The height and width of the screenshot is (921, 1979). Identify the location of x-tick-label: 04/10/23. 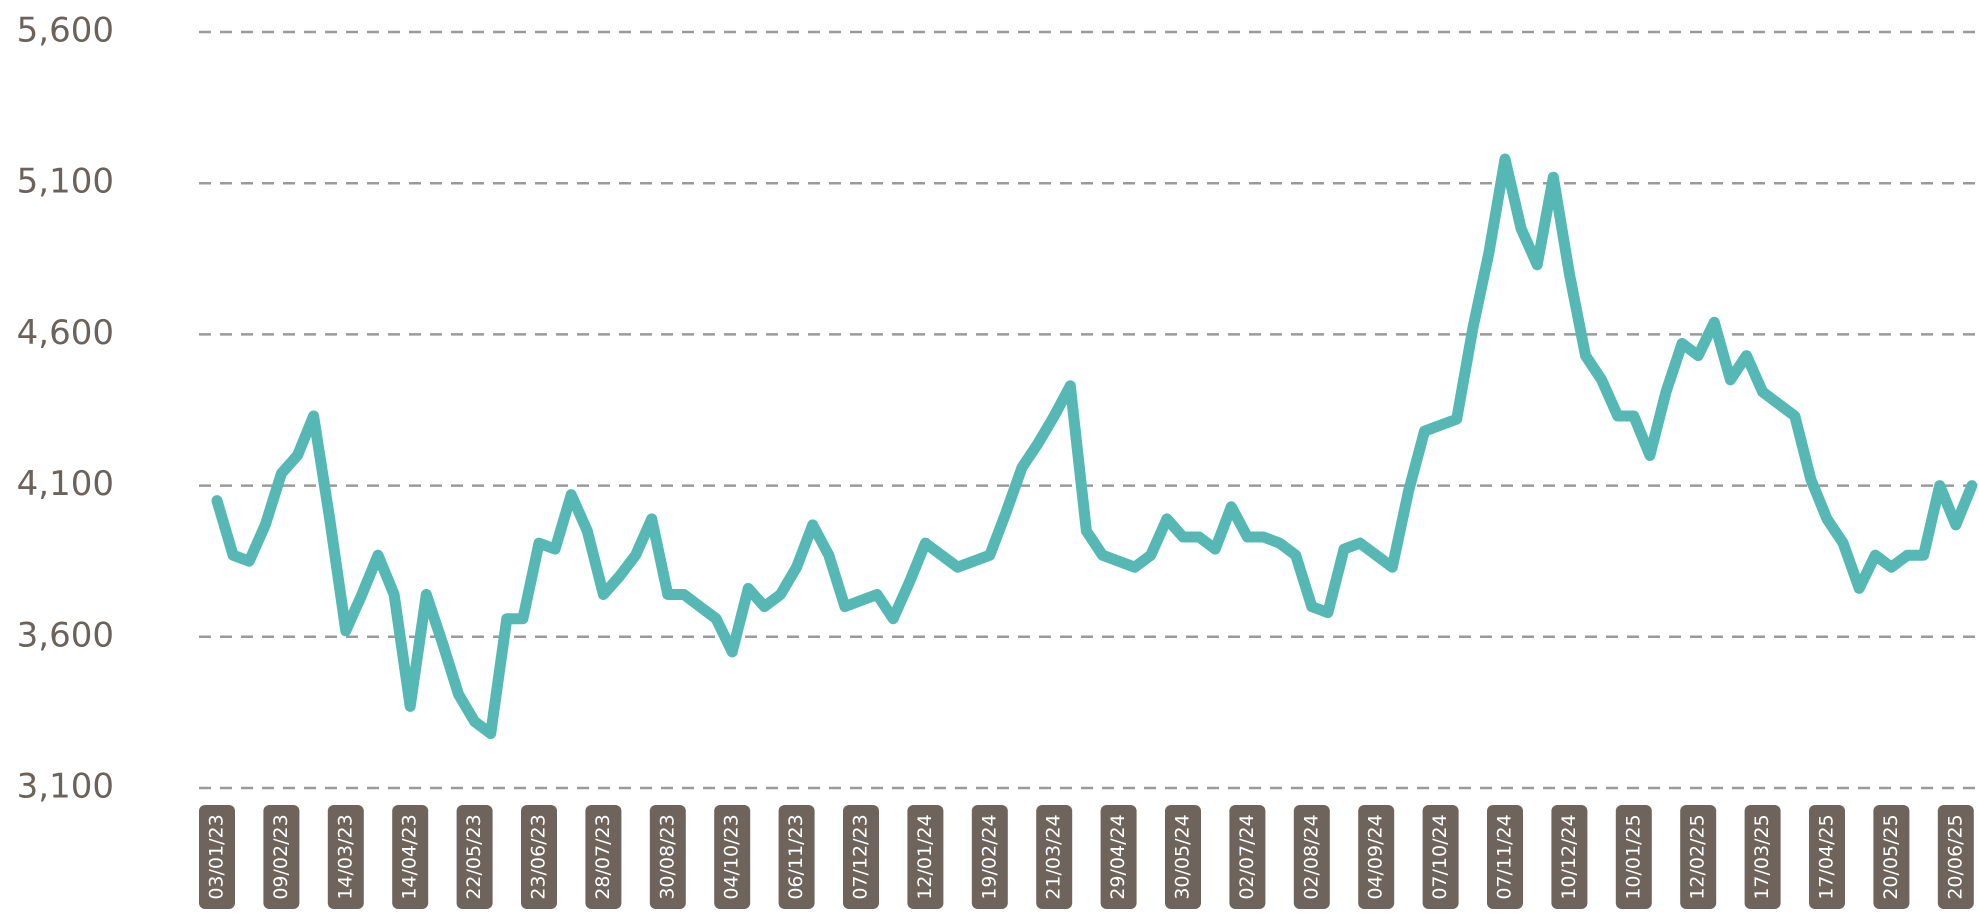
(732, 856).